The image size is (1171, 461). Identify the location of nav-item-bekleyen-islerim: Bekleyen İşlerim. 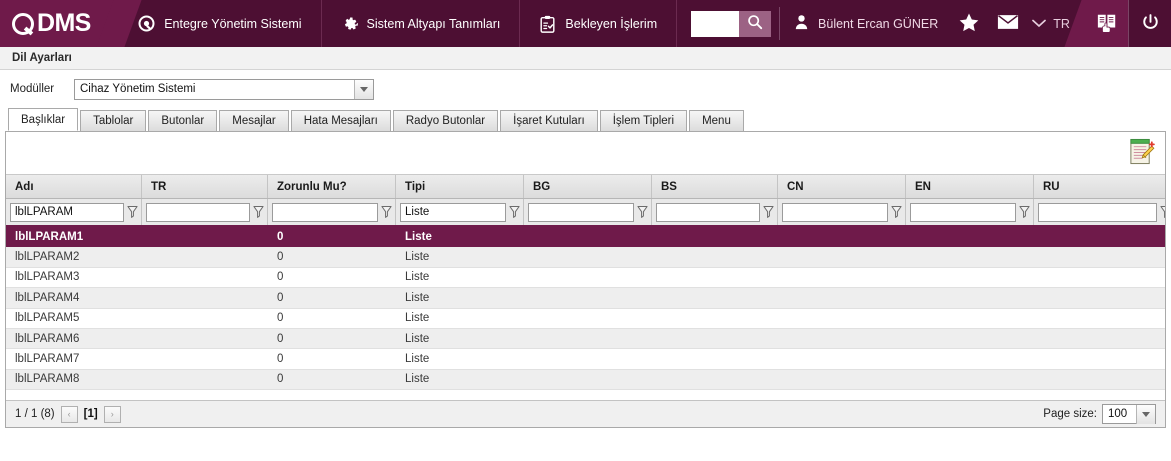
(599, 23).